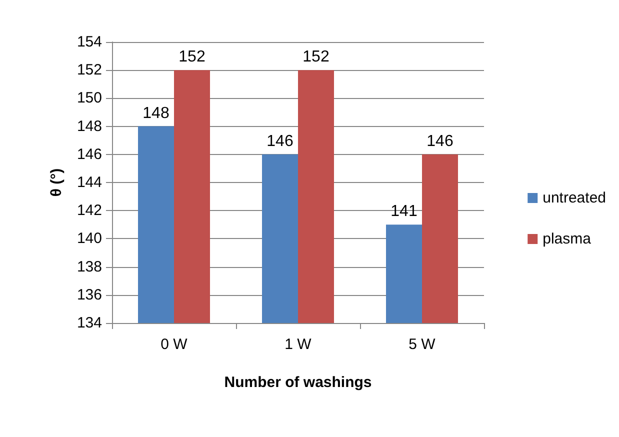 The height and width of the screenshot is (437, 619). Describe the element at coordinates (89, 126) in the screenshot. I see `y-tick-label: 148` at that location.